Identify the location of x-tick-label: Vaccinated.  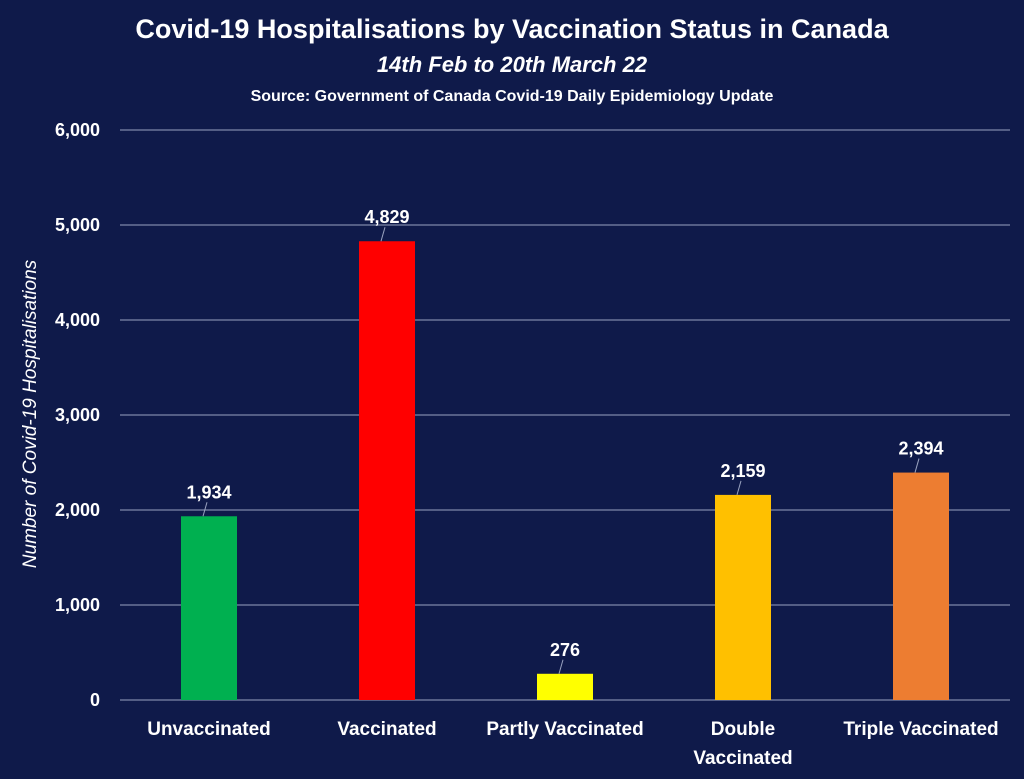
(386, 729).